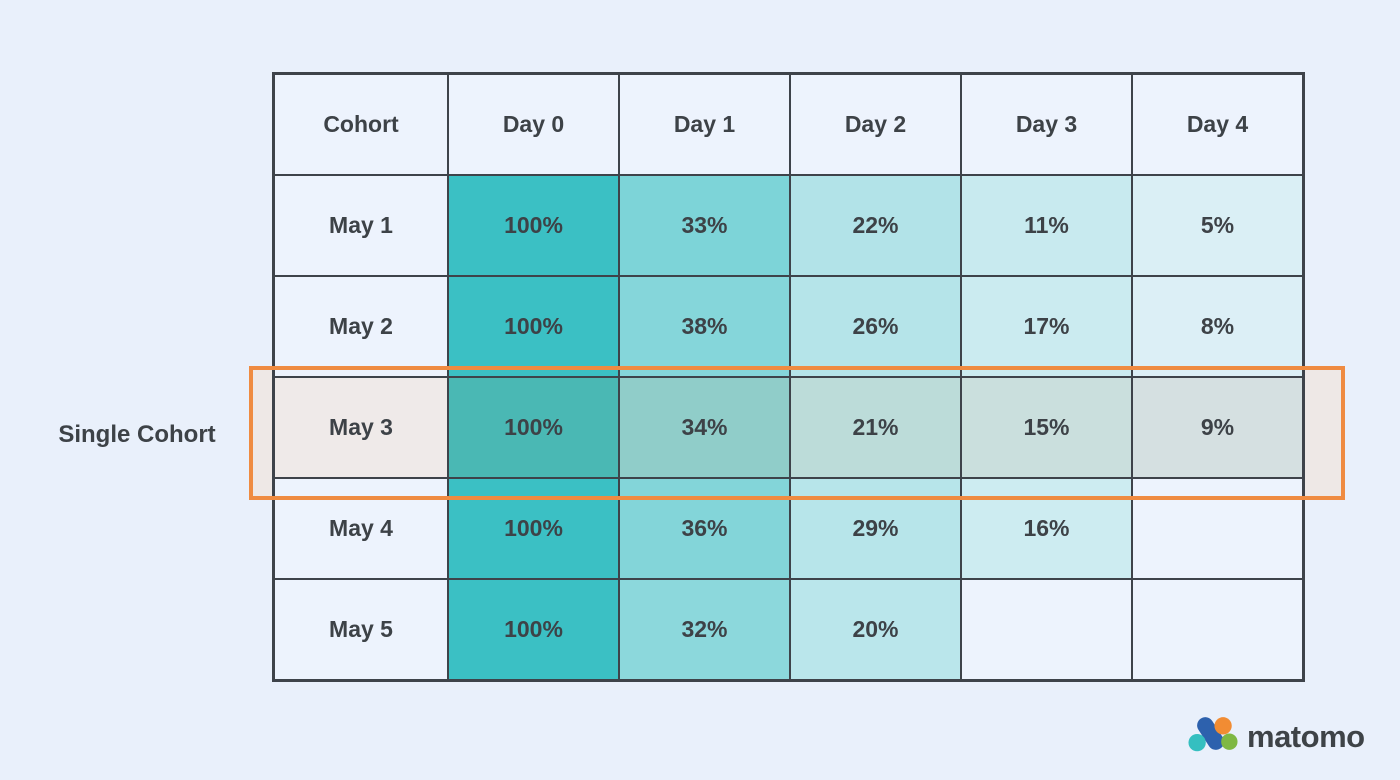 The width and height of the screenshot is (1400, 780). I want to click on column-header-day4: Day 4, so click(1218, 124).